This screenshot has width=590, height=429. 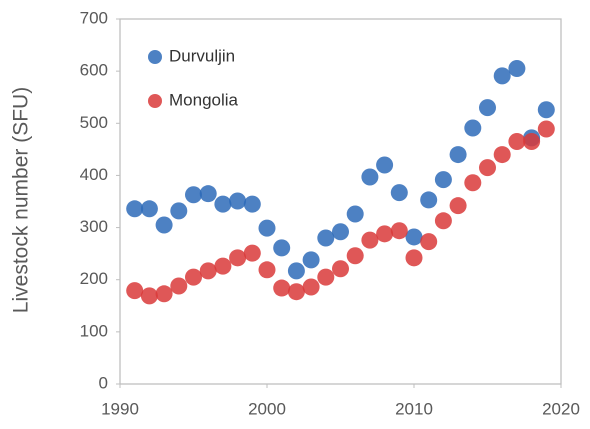 What do you see at coordinates (94, 122) in the screenshot?
I see `y-tick-label: 500` at bounding box center [94, 122].